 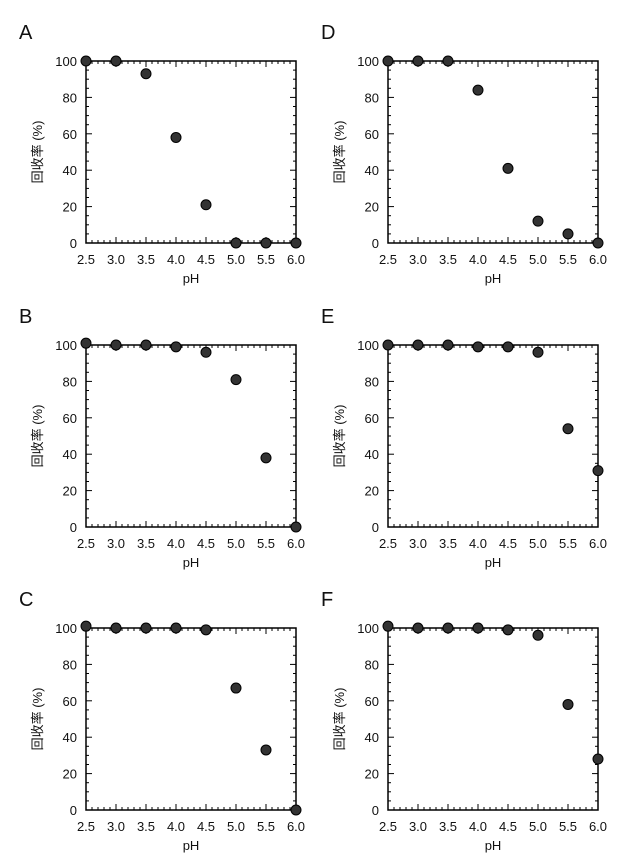 I want to click on panel-letter: F, so click(x=327, y=600).